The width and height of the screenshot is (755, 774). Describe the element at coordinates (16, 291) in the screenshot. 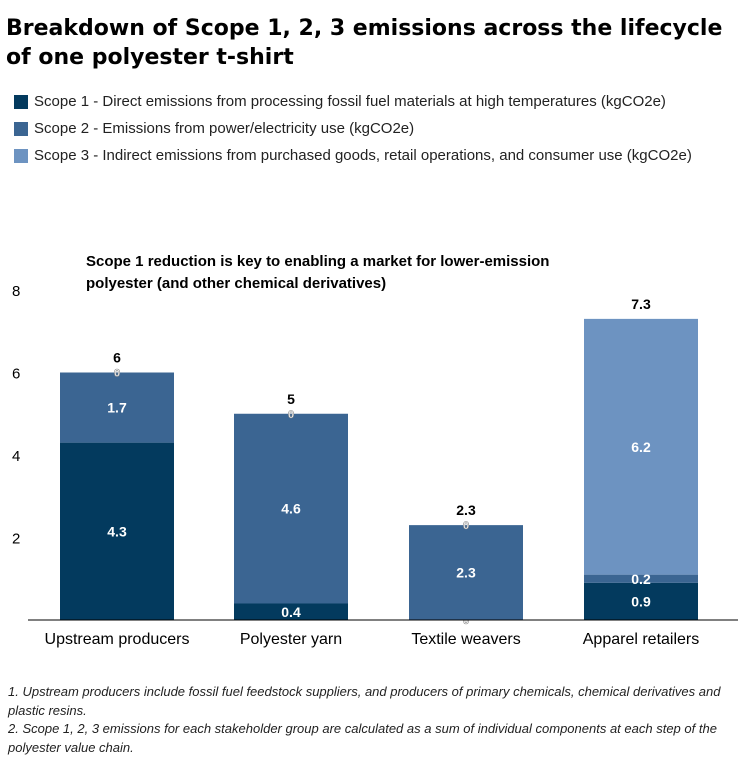

I see `y-tick-label-8: 8` at that location.